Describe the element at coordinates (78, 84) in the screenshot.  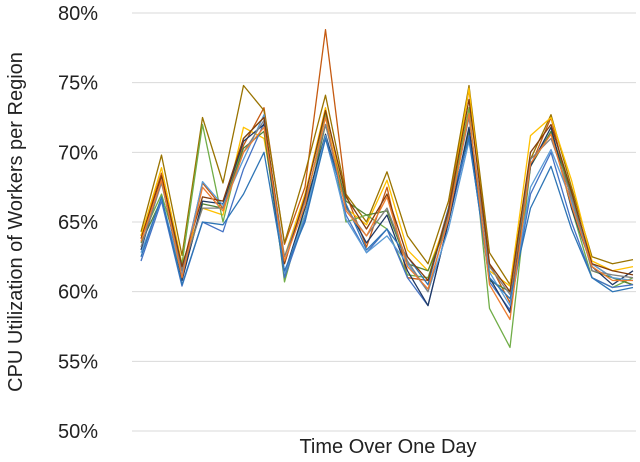
I see `y-tick-label: 75%` at that location.